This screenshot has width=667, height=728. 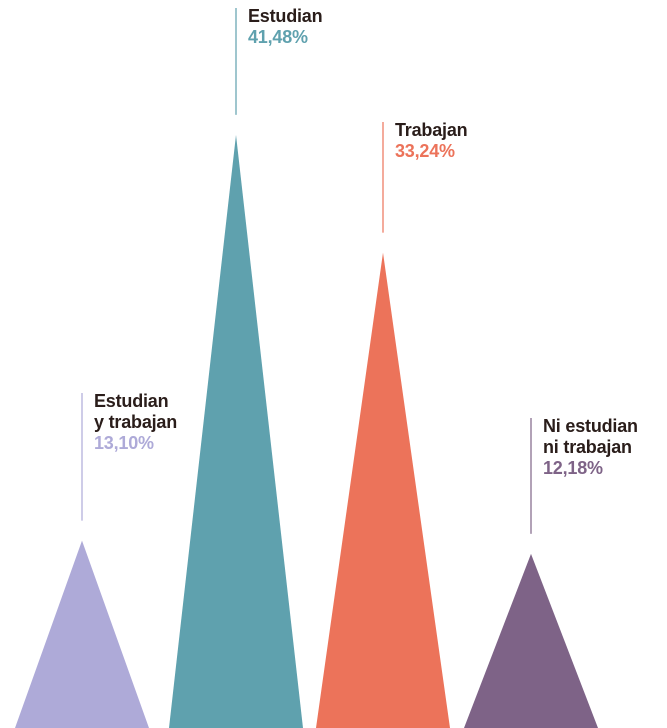 I want to click on label: Estudian 41,48%, so click(x=285, y=27).